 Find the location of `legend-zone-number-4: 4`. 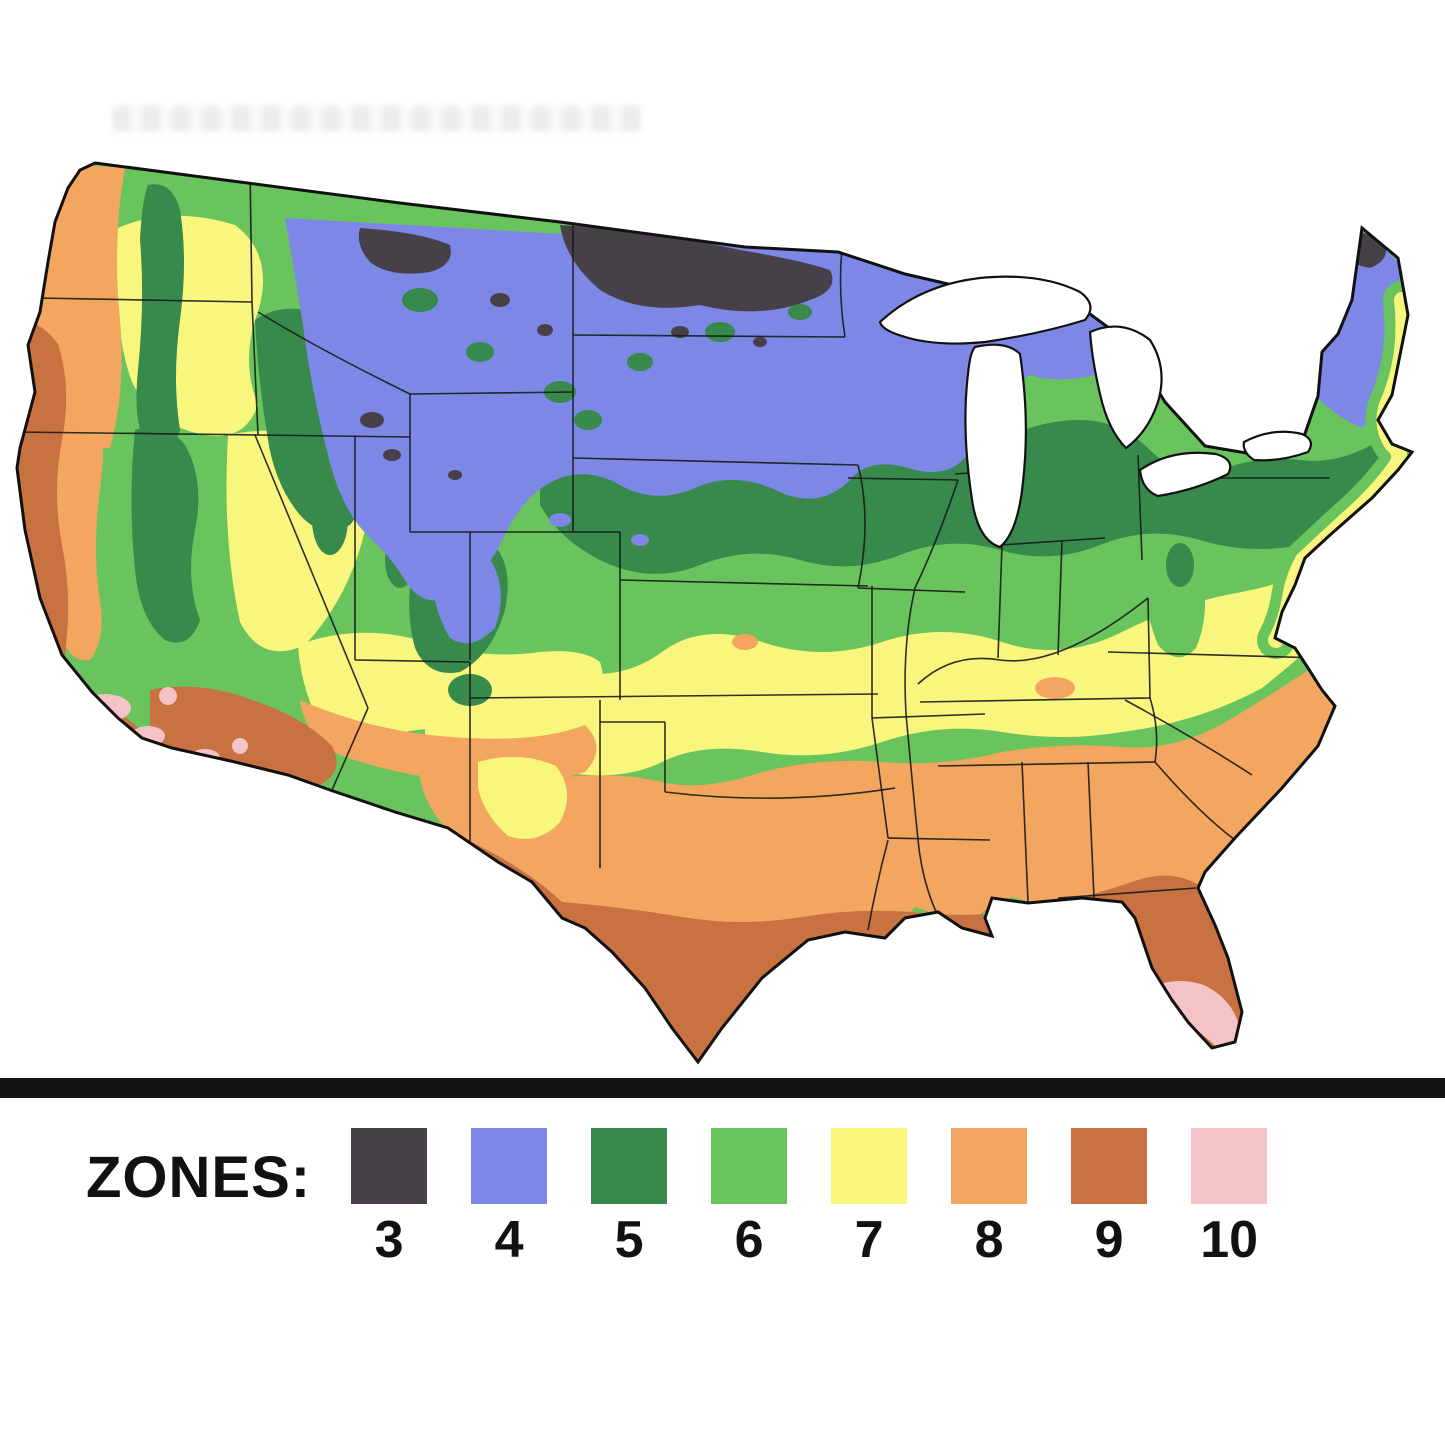

legend-zone-number-4: 4 is located at coordinates (509, 1240).